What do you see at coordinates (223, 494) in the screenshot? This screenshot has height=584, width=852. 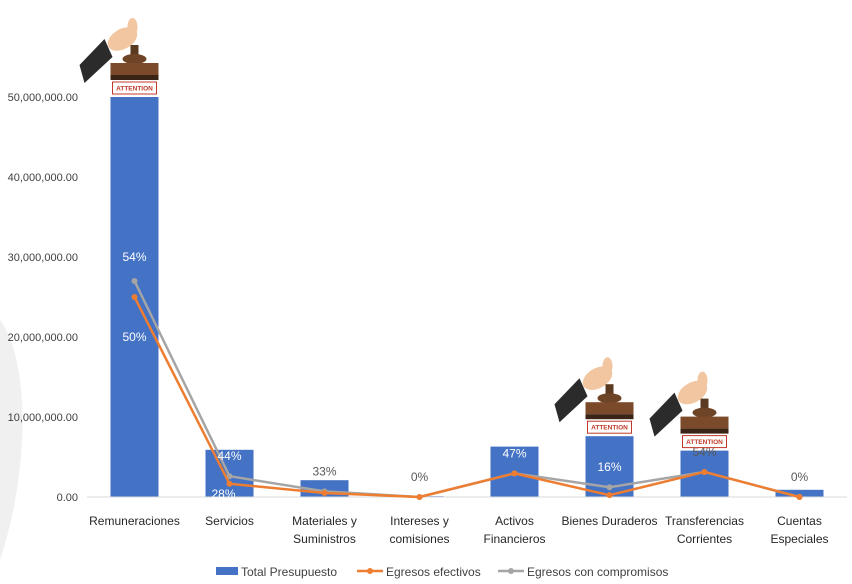 I see `percent-label-efectivos: 28%` at bounding box center [223, 494].